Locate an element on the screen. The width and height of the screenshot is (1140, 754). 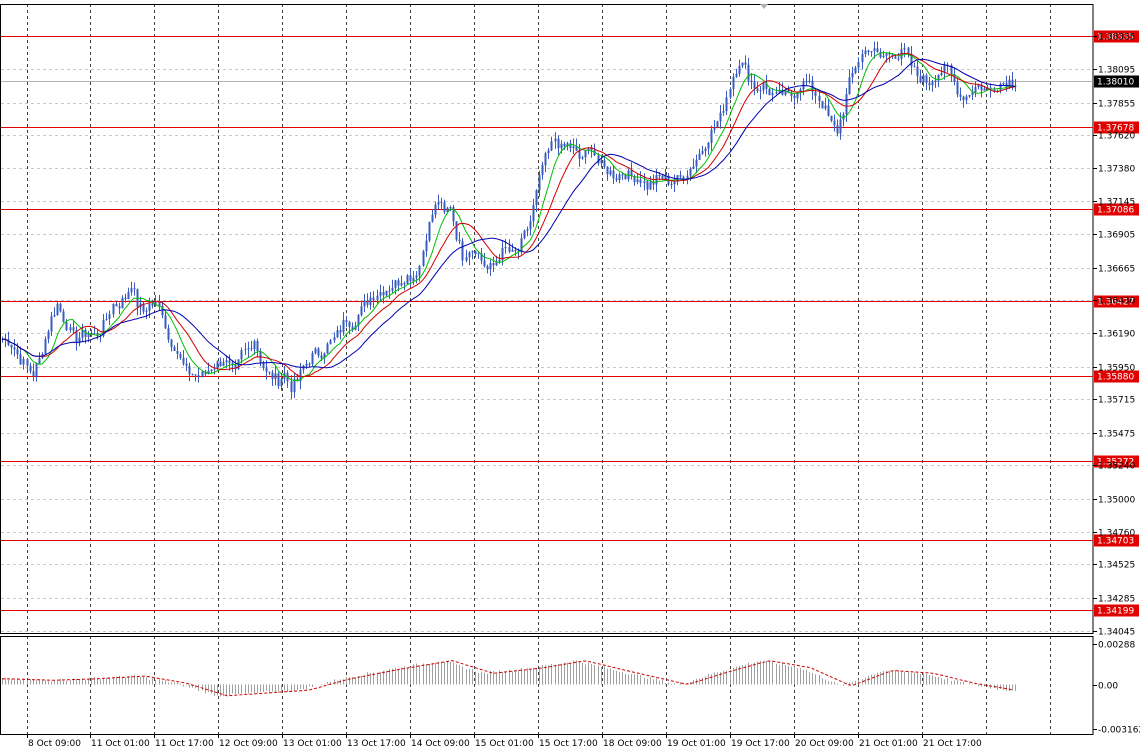
y-tick-label: 1.37855 is located at coordinates (1116, 105).